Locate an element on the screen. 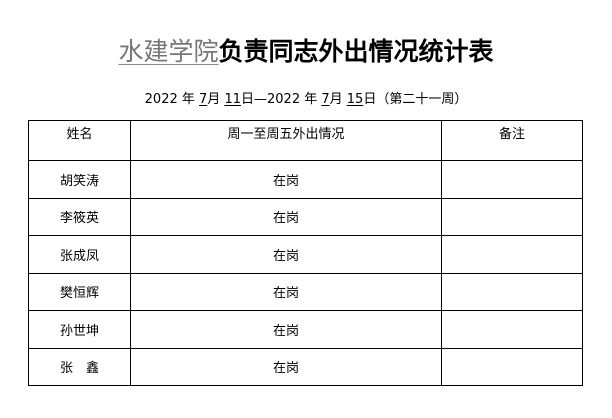  cell-name: 樊恒辉 is located at coordinates (79, 291).